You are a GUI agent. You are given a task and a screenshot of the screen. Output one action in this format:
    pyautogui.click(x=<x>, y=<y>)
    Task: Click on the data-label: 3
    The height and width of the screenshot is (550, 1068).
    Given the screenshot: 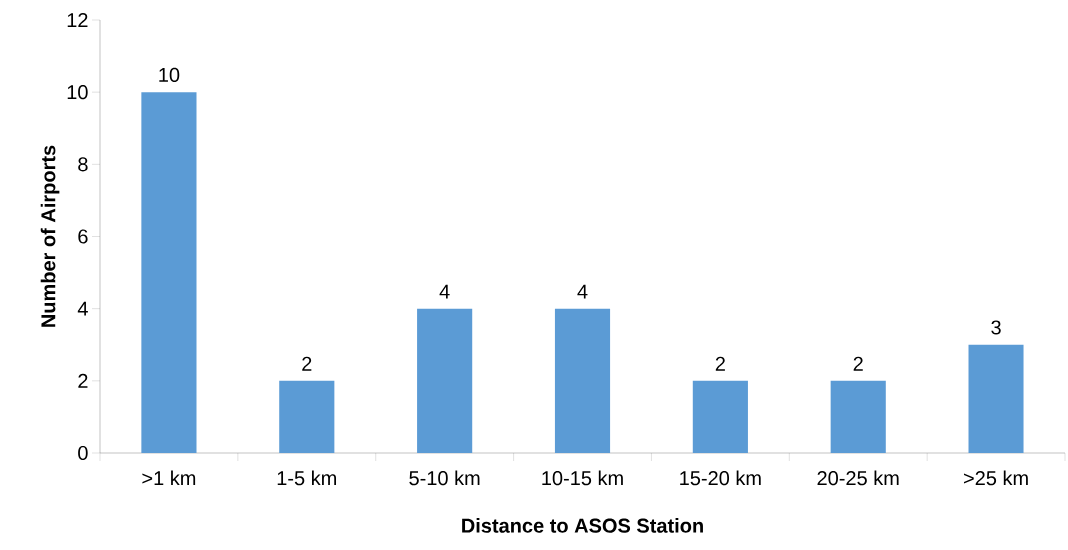 What is the action you would take?
    pyautogui.click(x=996, y=327)
    